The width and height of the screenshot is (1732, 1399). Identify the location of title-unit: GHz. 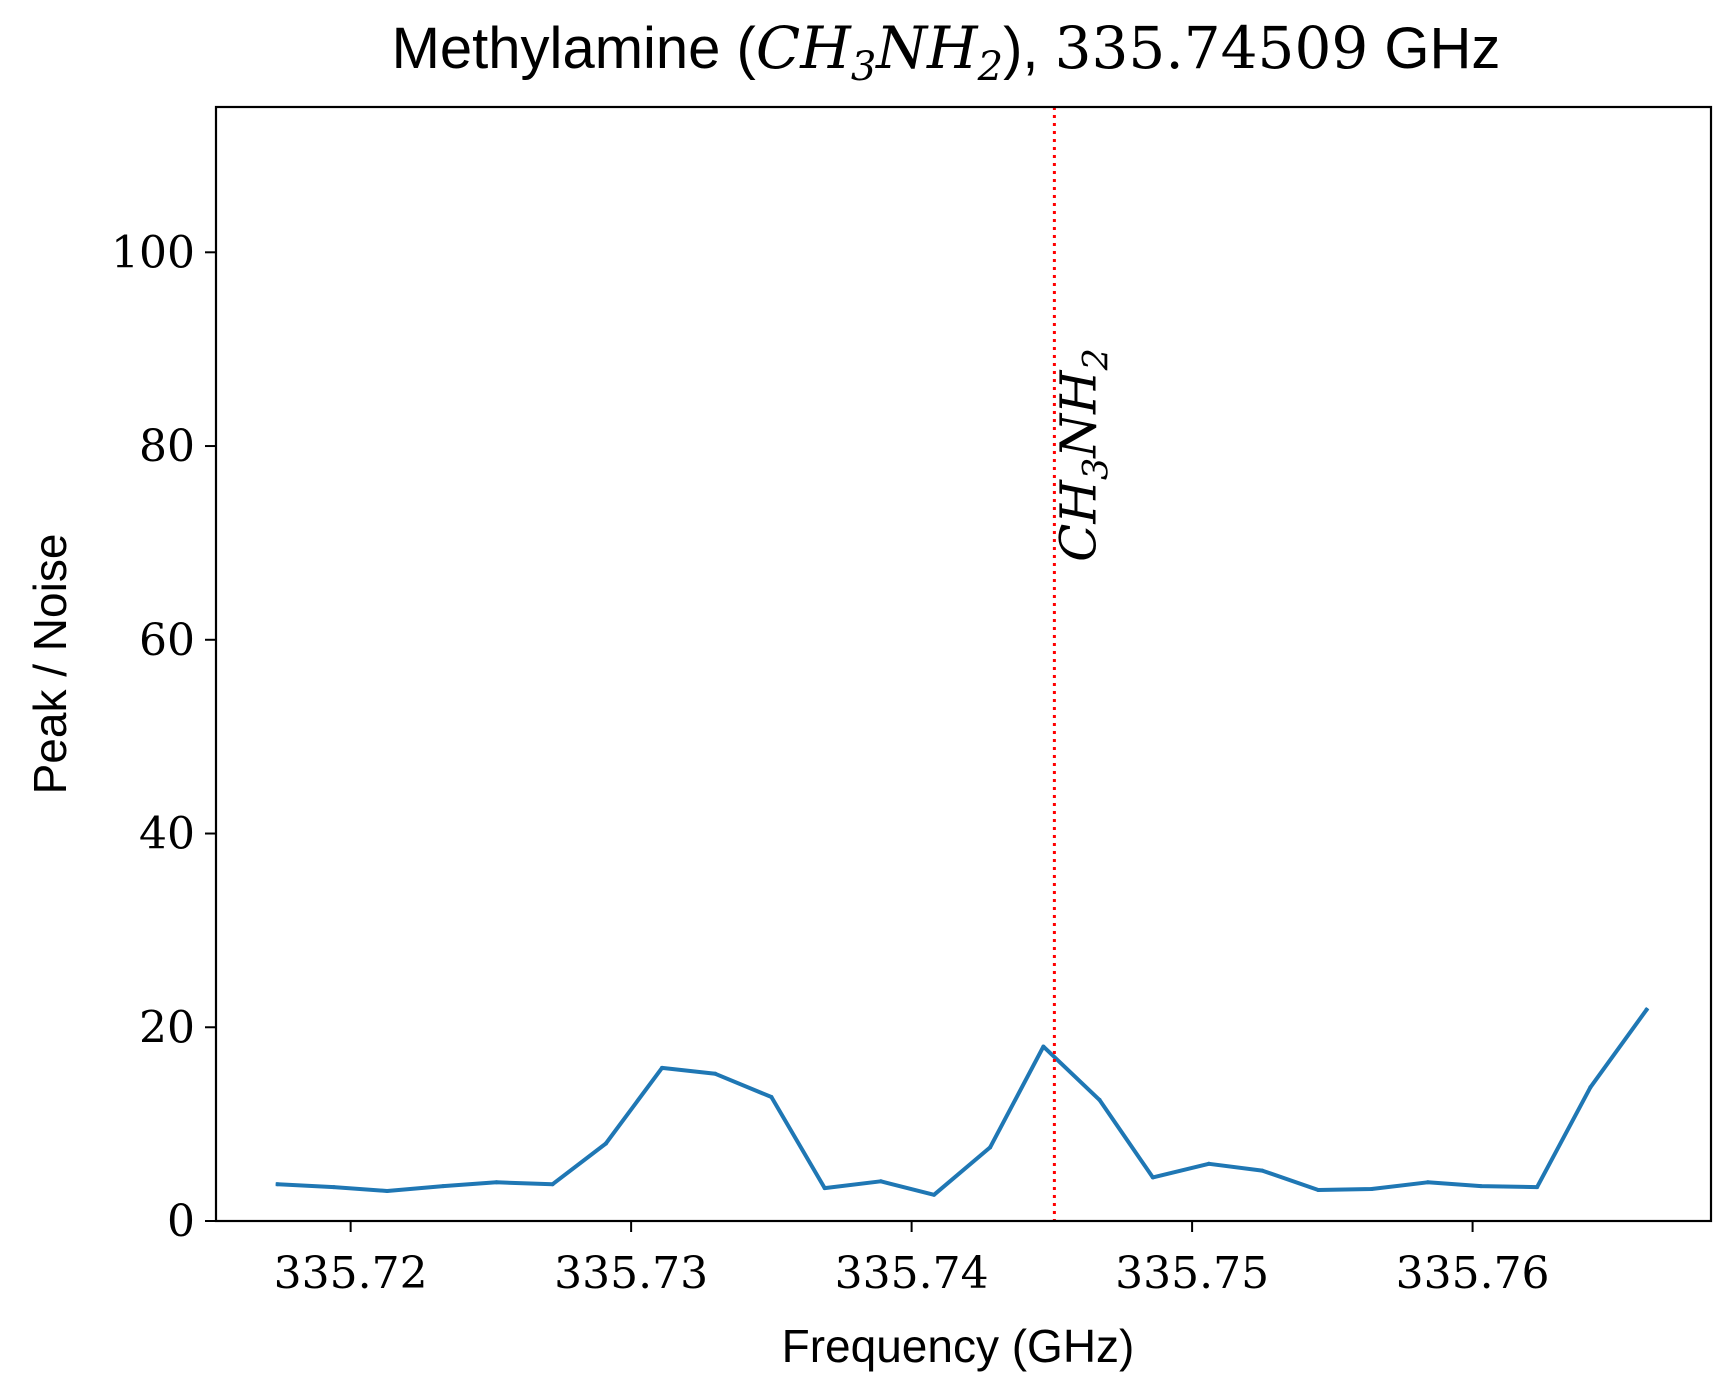
(1434, 48).